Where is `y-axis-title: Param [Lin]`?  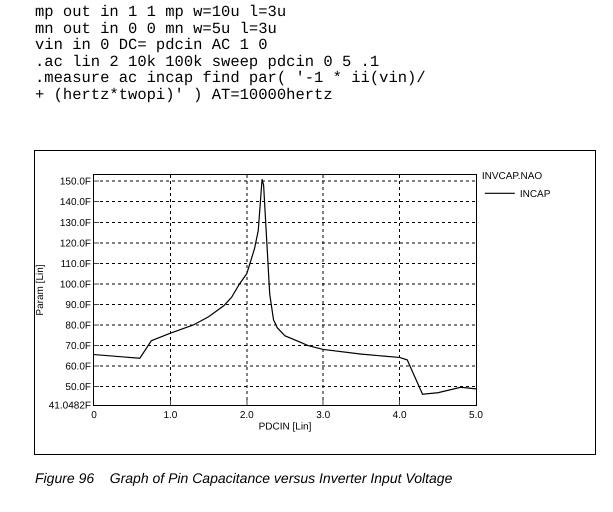 y-axis-title: Param [Lin] is located at coordinates (40, 290).